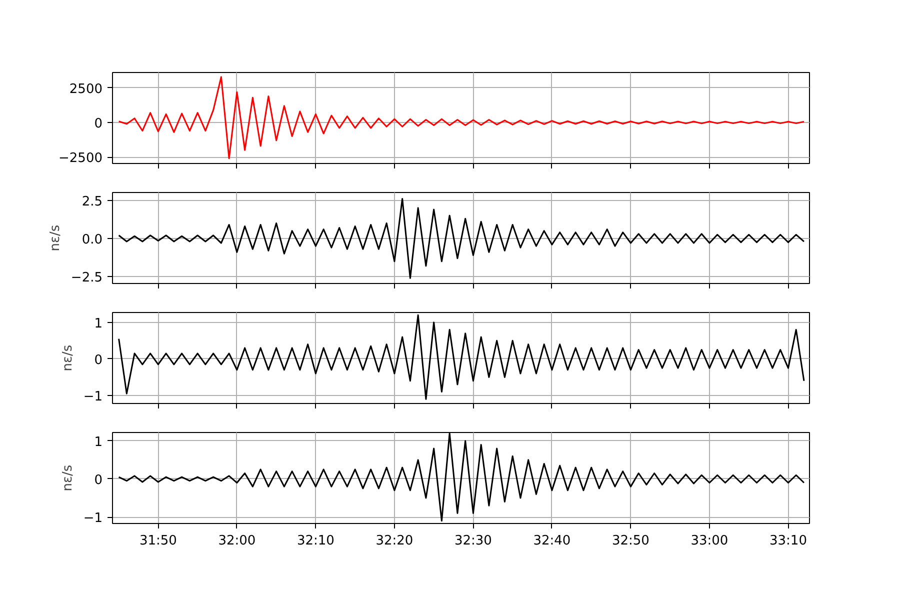 This screenshot has height=600, width=900. Describe the element at coordinates (237, 541) in the screenshot. I see `x-tick-label: 32:00` at that location.